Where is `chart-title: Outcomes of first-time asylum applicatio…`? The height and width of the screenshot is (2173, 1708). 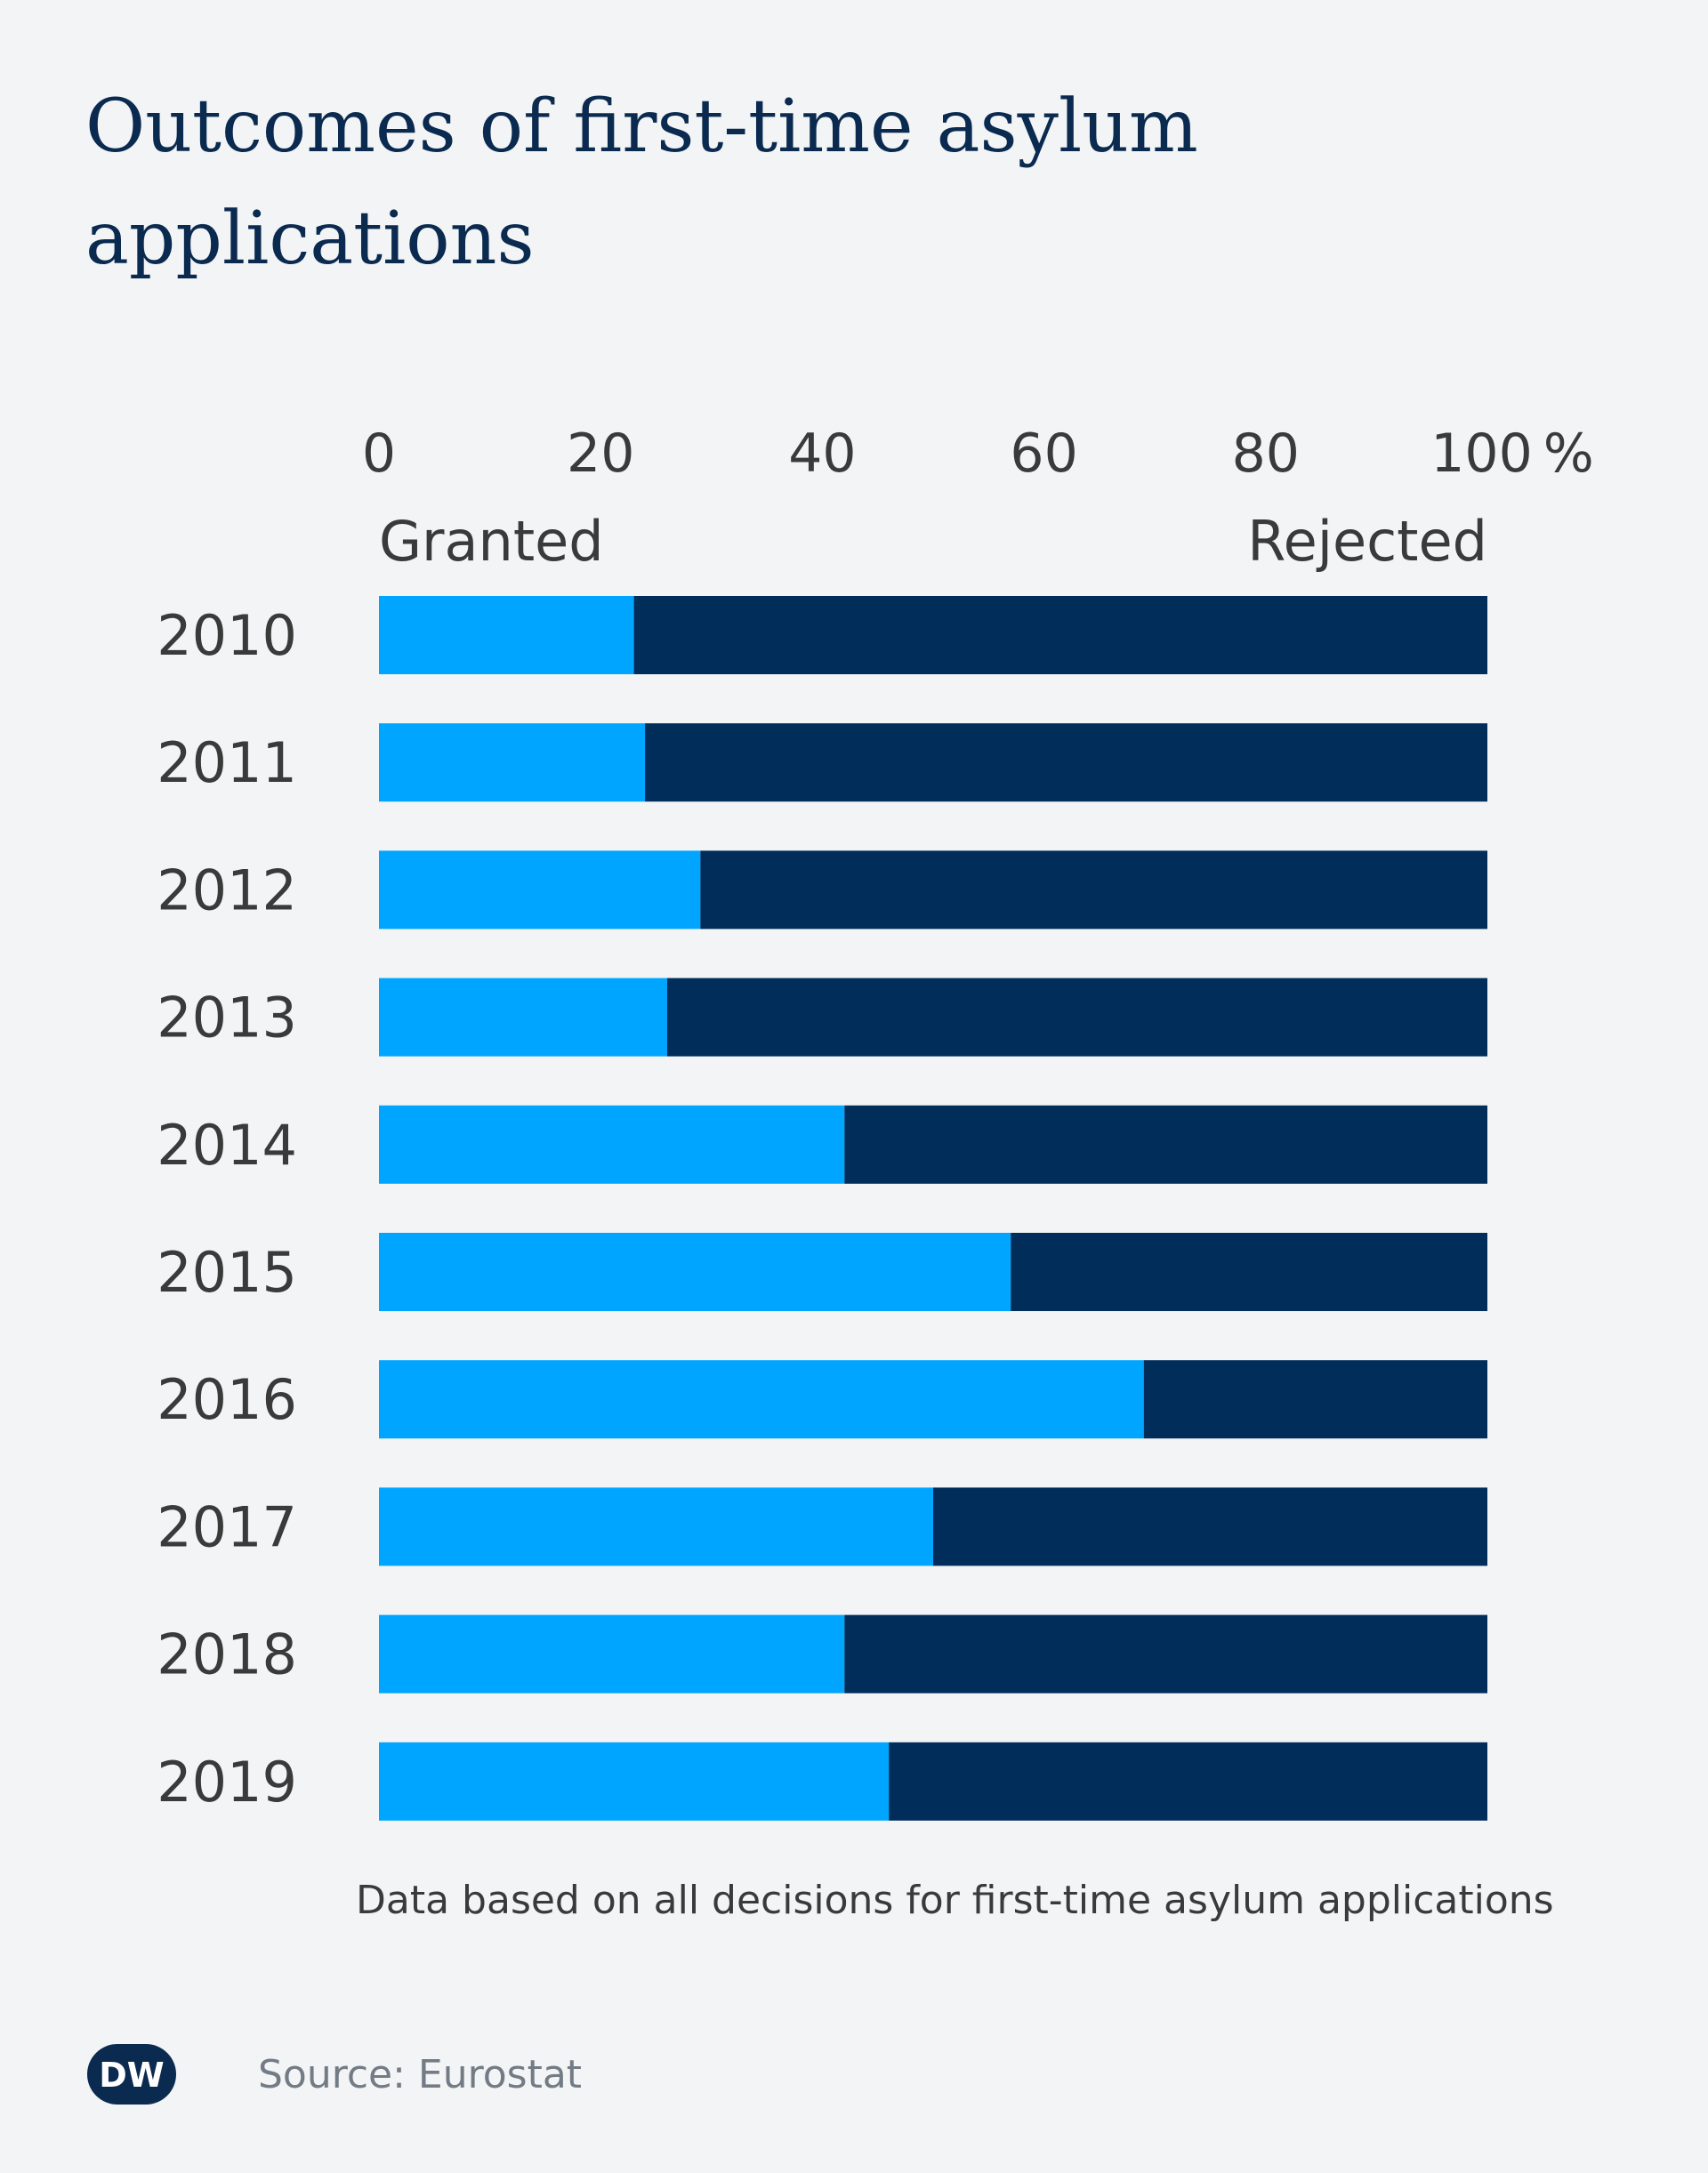
chart-title: Outcomes of first-time asylum applicatio… is located at coordinates (641, 183).